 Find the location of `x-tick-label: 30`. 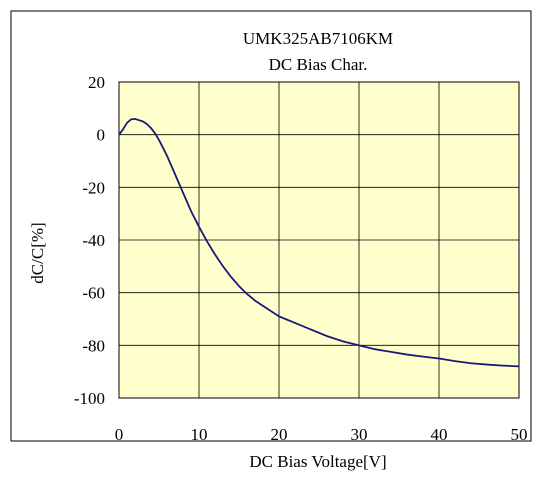

x-tick-label: 30 is located at coordinates (359, 434).